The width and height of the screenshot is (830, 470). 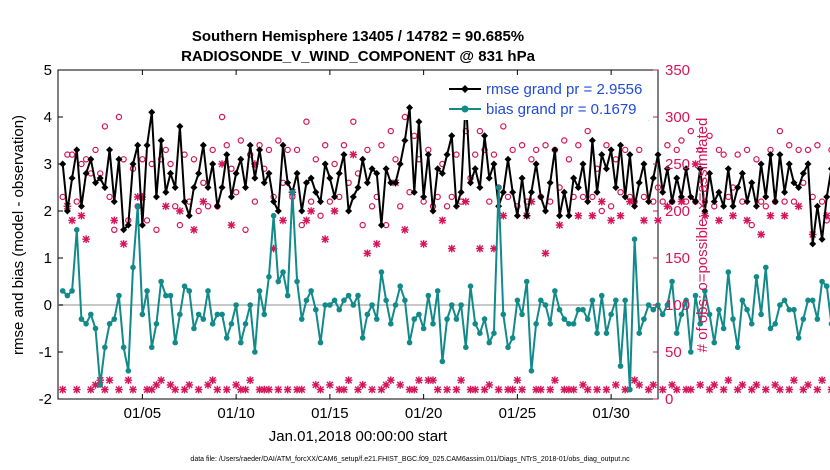 What do you see at coordinates (677, 258) in the screenshot?
I see `y-right-tick-label: 150` at bounding box center [677, 258].